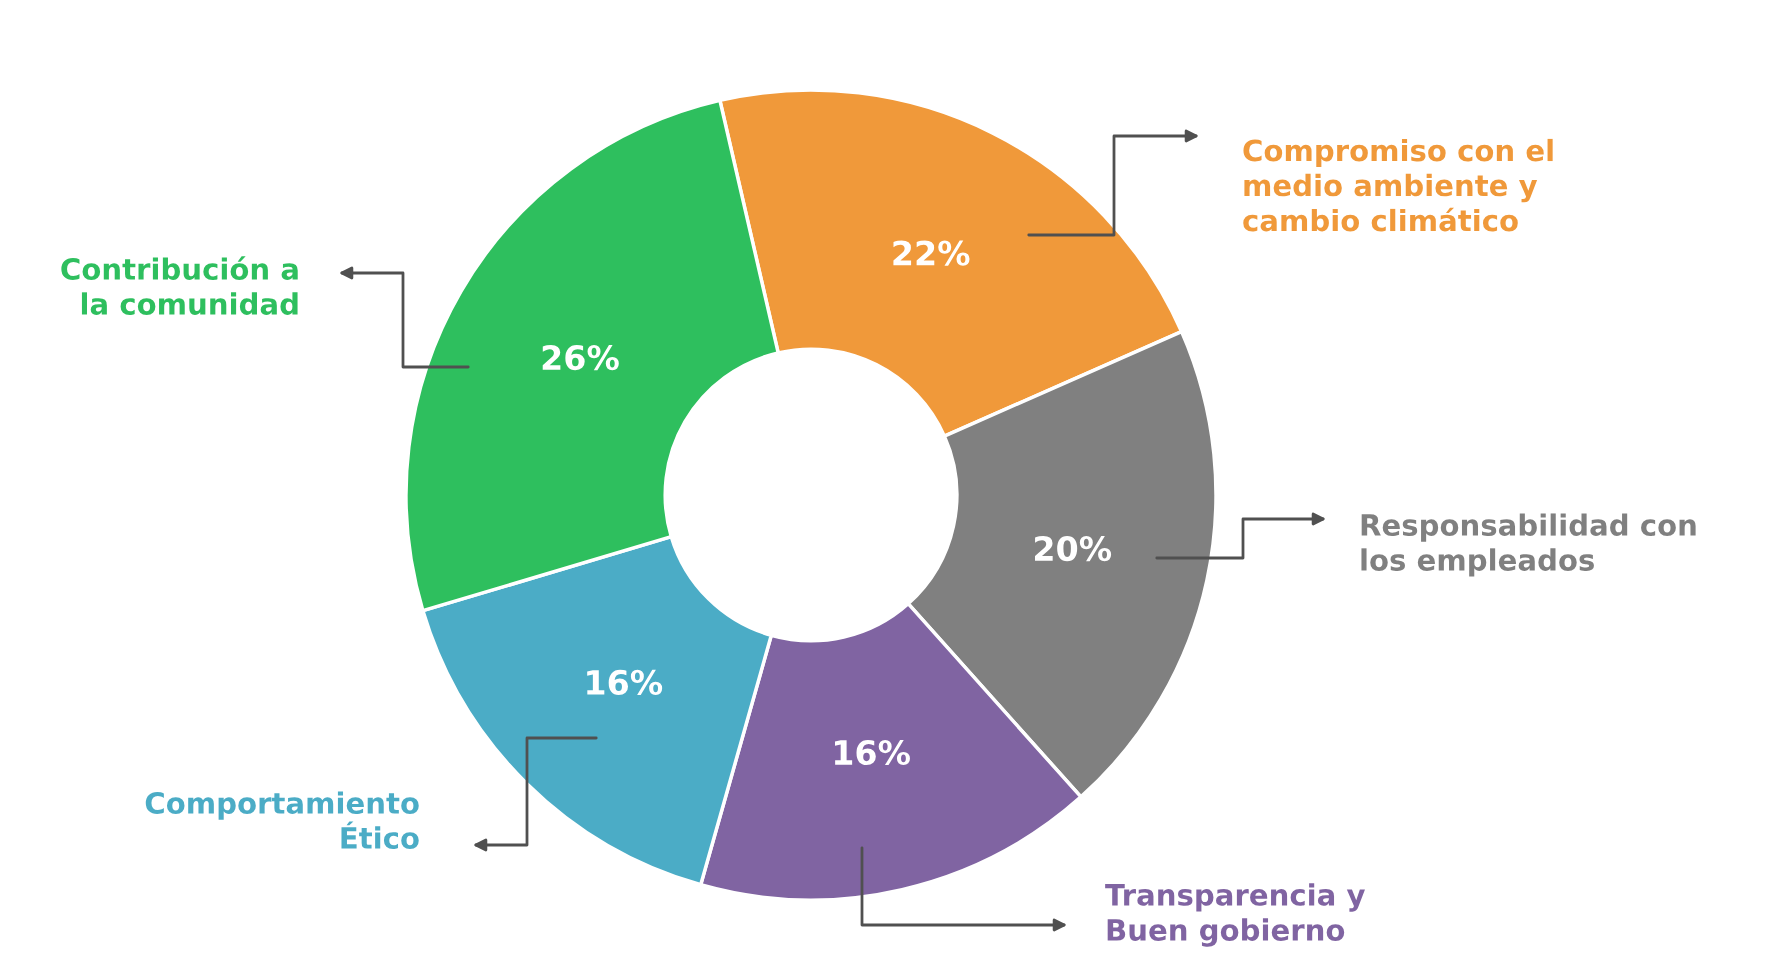 This screenshot has width=1778, height=977. What do you see at coordinates (282, 820) in the screenshot?
I see `slice-label: Comportamiento Ético` at bounding box center [282, 820].